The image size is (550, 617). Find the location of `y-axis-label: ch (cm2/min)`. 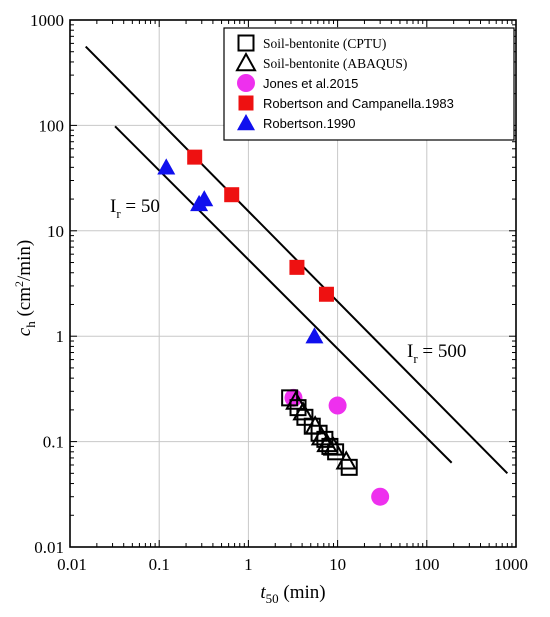

y-axis-label: ch (cm2/min) is located at coordinates (25, 288).